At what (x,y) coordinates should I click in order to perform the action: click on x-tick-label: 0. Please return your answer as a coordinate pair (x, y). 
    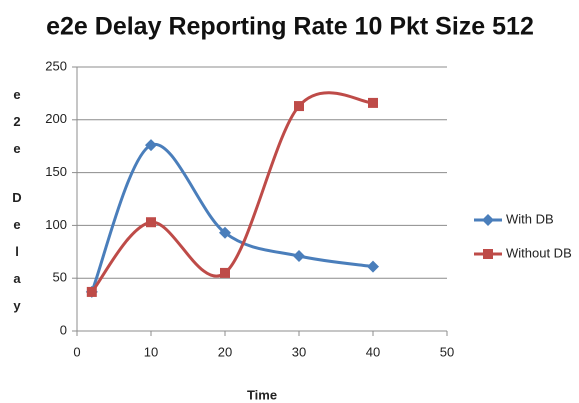
    Looking at the image, I should click on (76, 351).